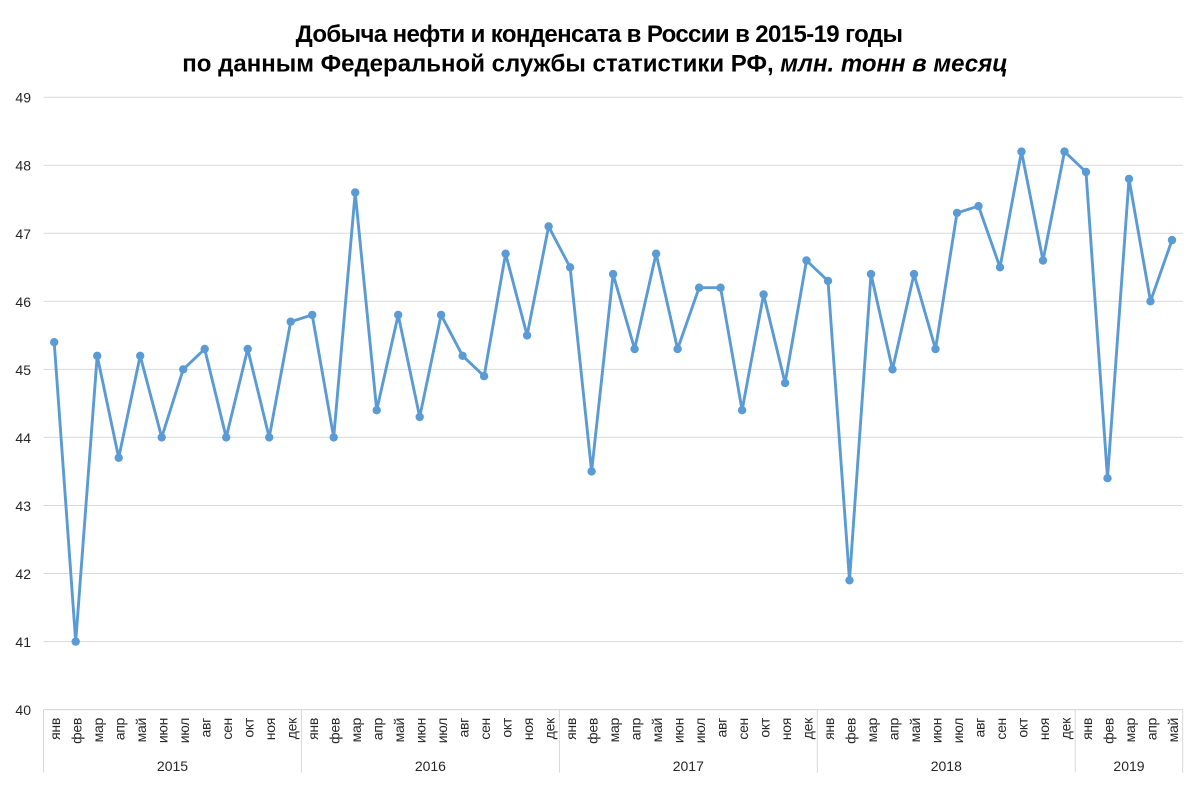  I want to click on svg-text: 2016, so click(430, 766).